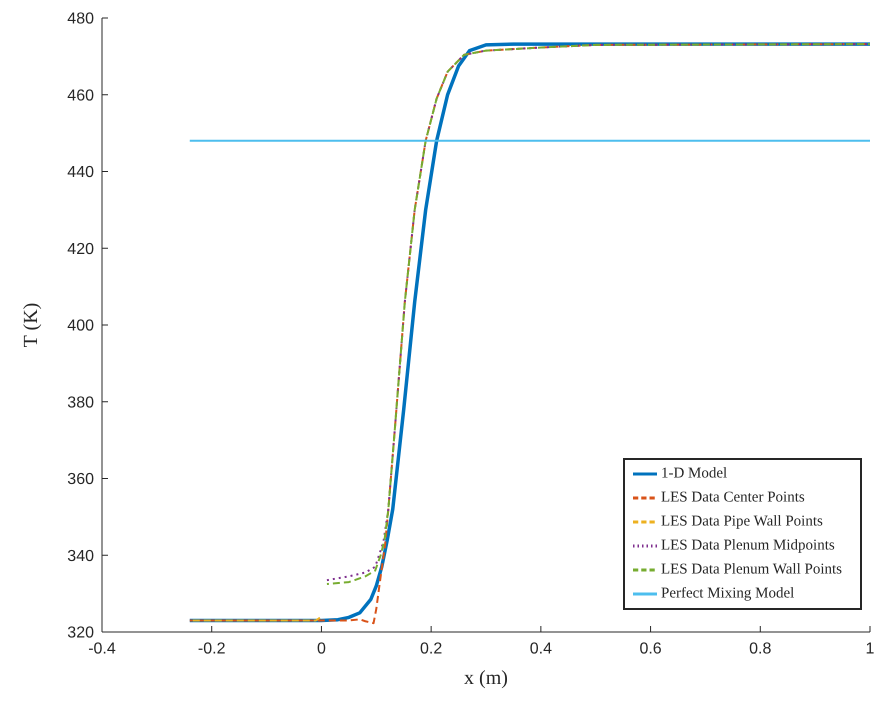 This screenshot has width=886, height=707. What do you see at coordinates (102, 649) in the screenshot?
I see `x-tick-label: -0.4` at bounding box center [102, 649].